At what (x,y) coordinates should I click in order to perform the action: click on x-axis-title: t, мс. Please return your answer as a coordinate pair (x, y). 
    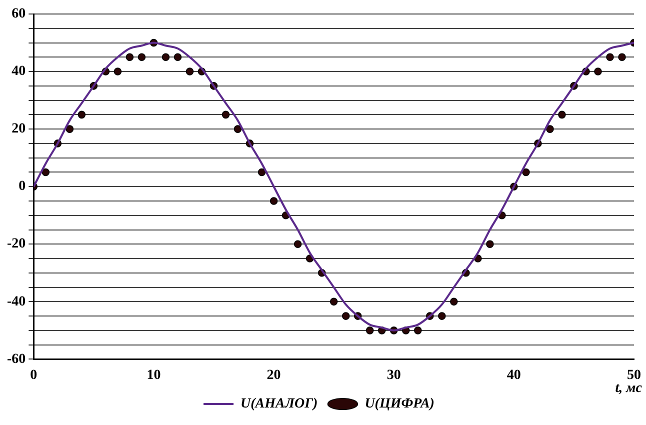
    Looking at the image, I should click on (629, 388).